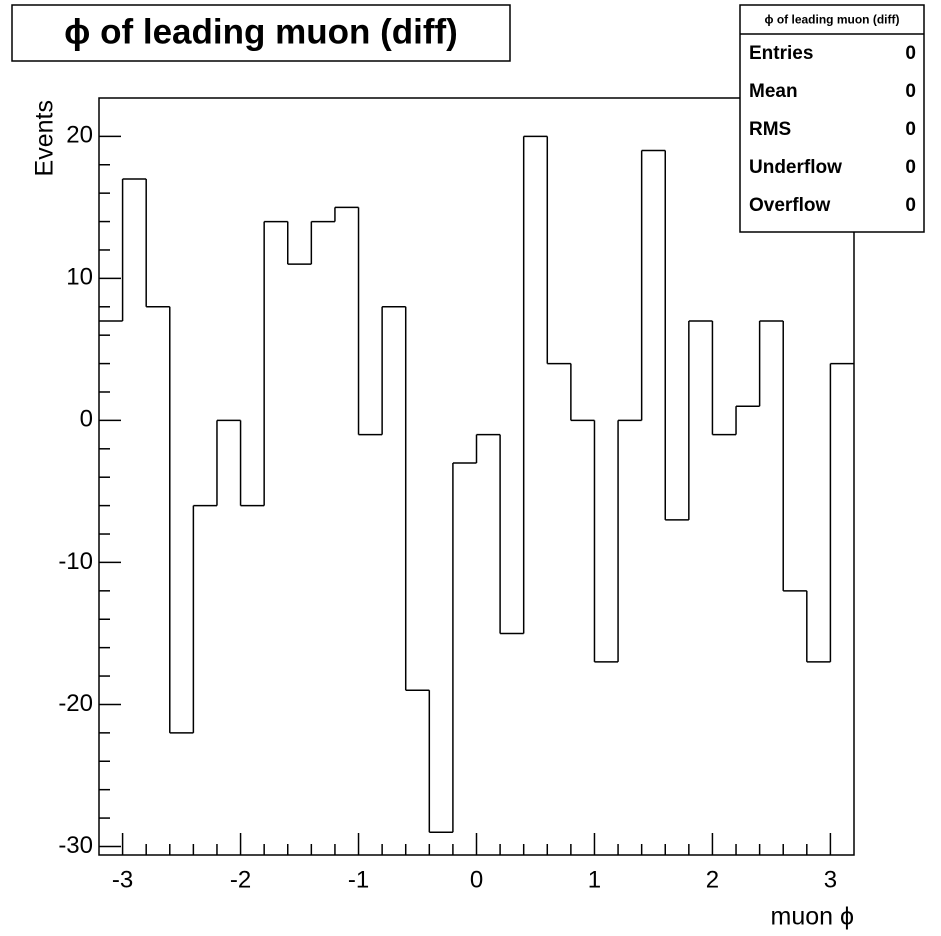  Describe the element at coordinates (79, 277) in the screenshot. I see `y-tick-label: 10` at that location.